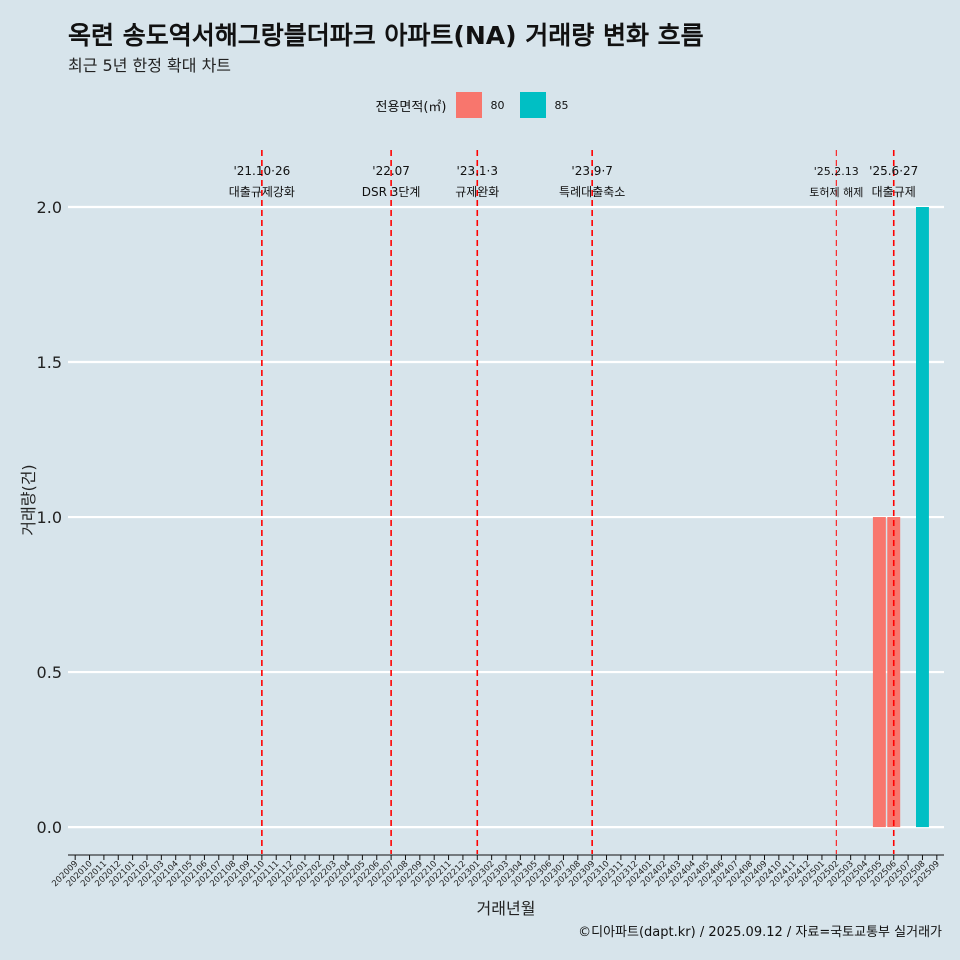 Image resolution: width=960 pixels, height=960 pixels. Describe the element at coordinates (386, 35) in the screenshot. I see `chart-title: 옥련 송도역서해그랑블더파크 아파트(NA) 거래량 변화 흐름` at that location.